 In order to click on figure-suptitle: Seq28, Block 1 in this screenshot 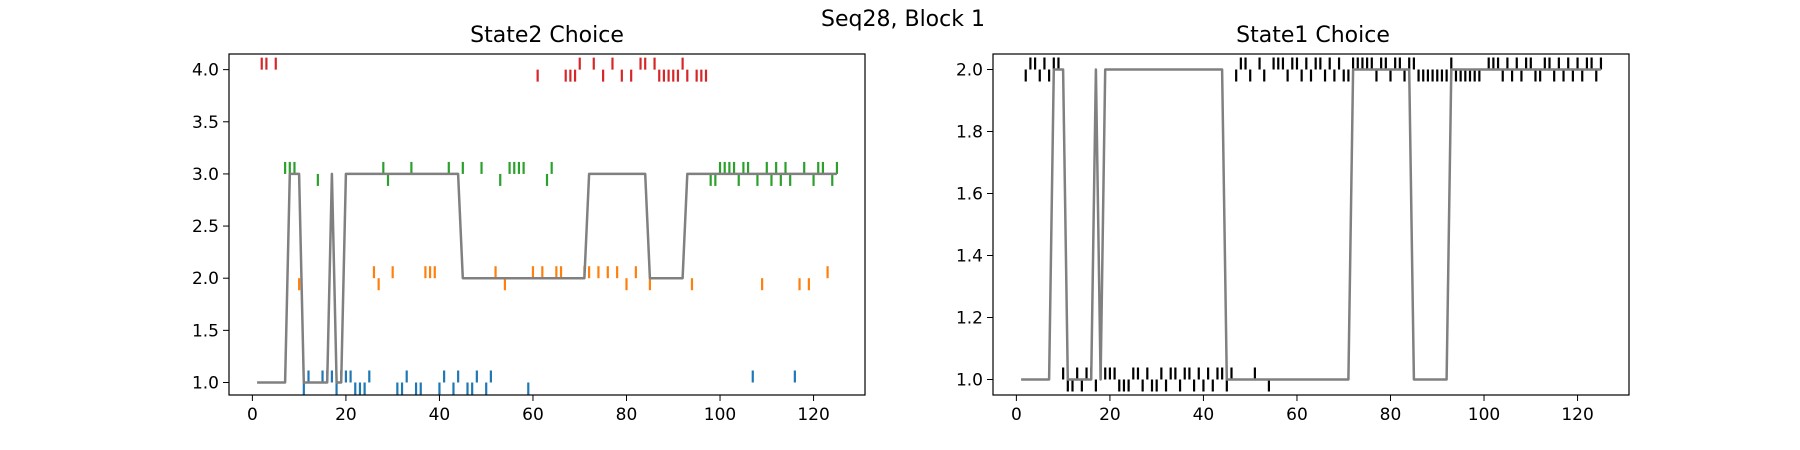, I will do `click(903, 19)`.